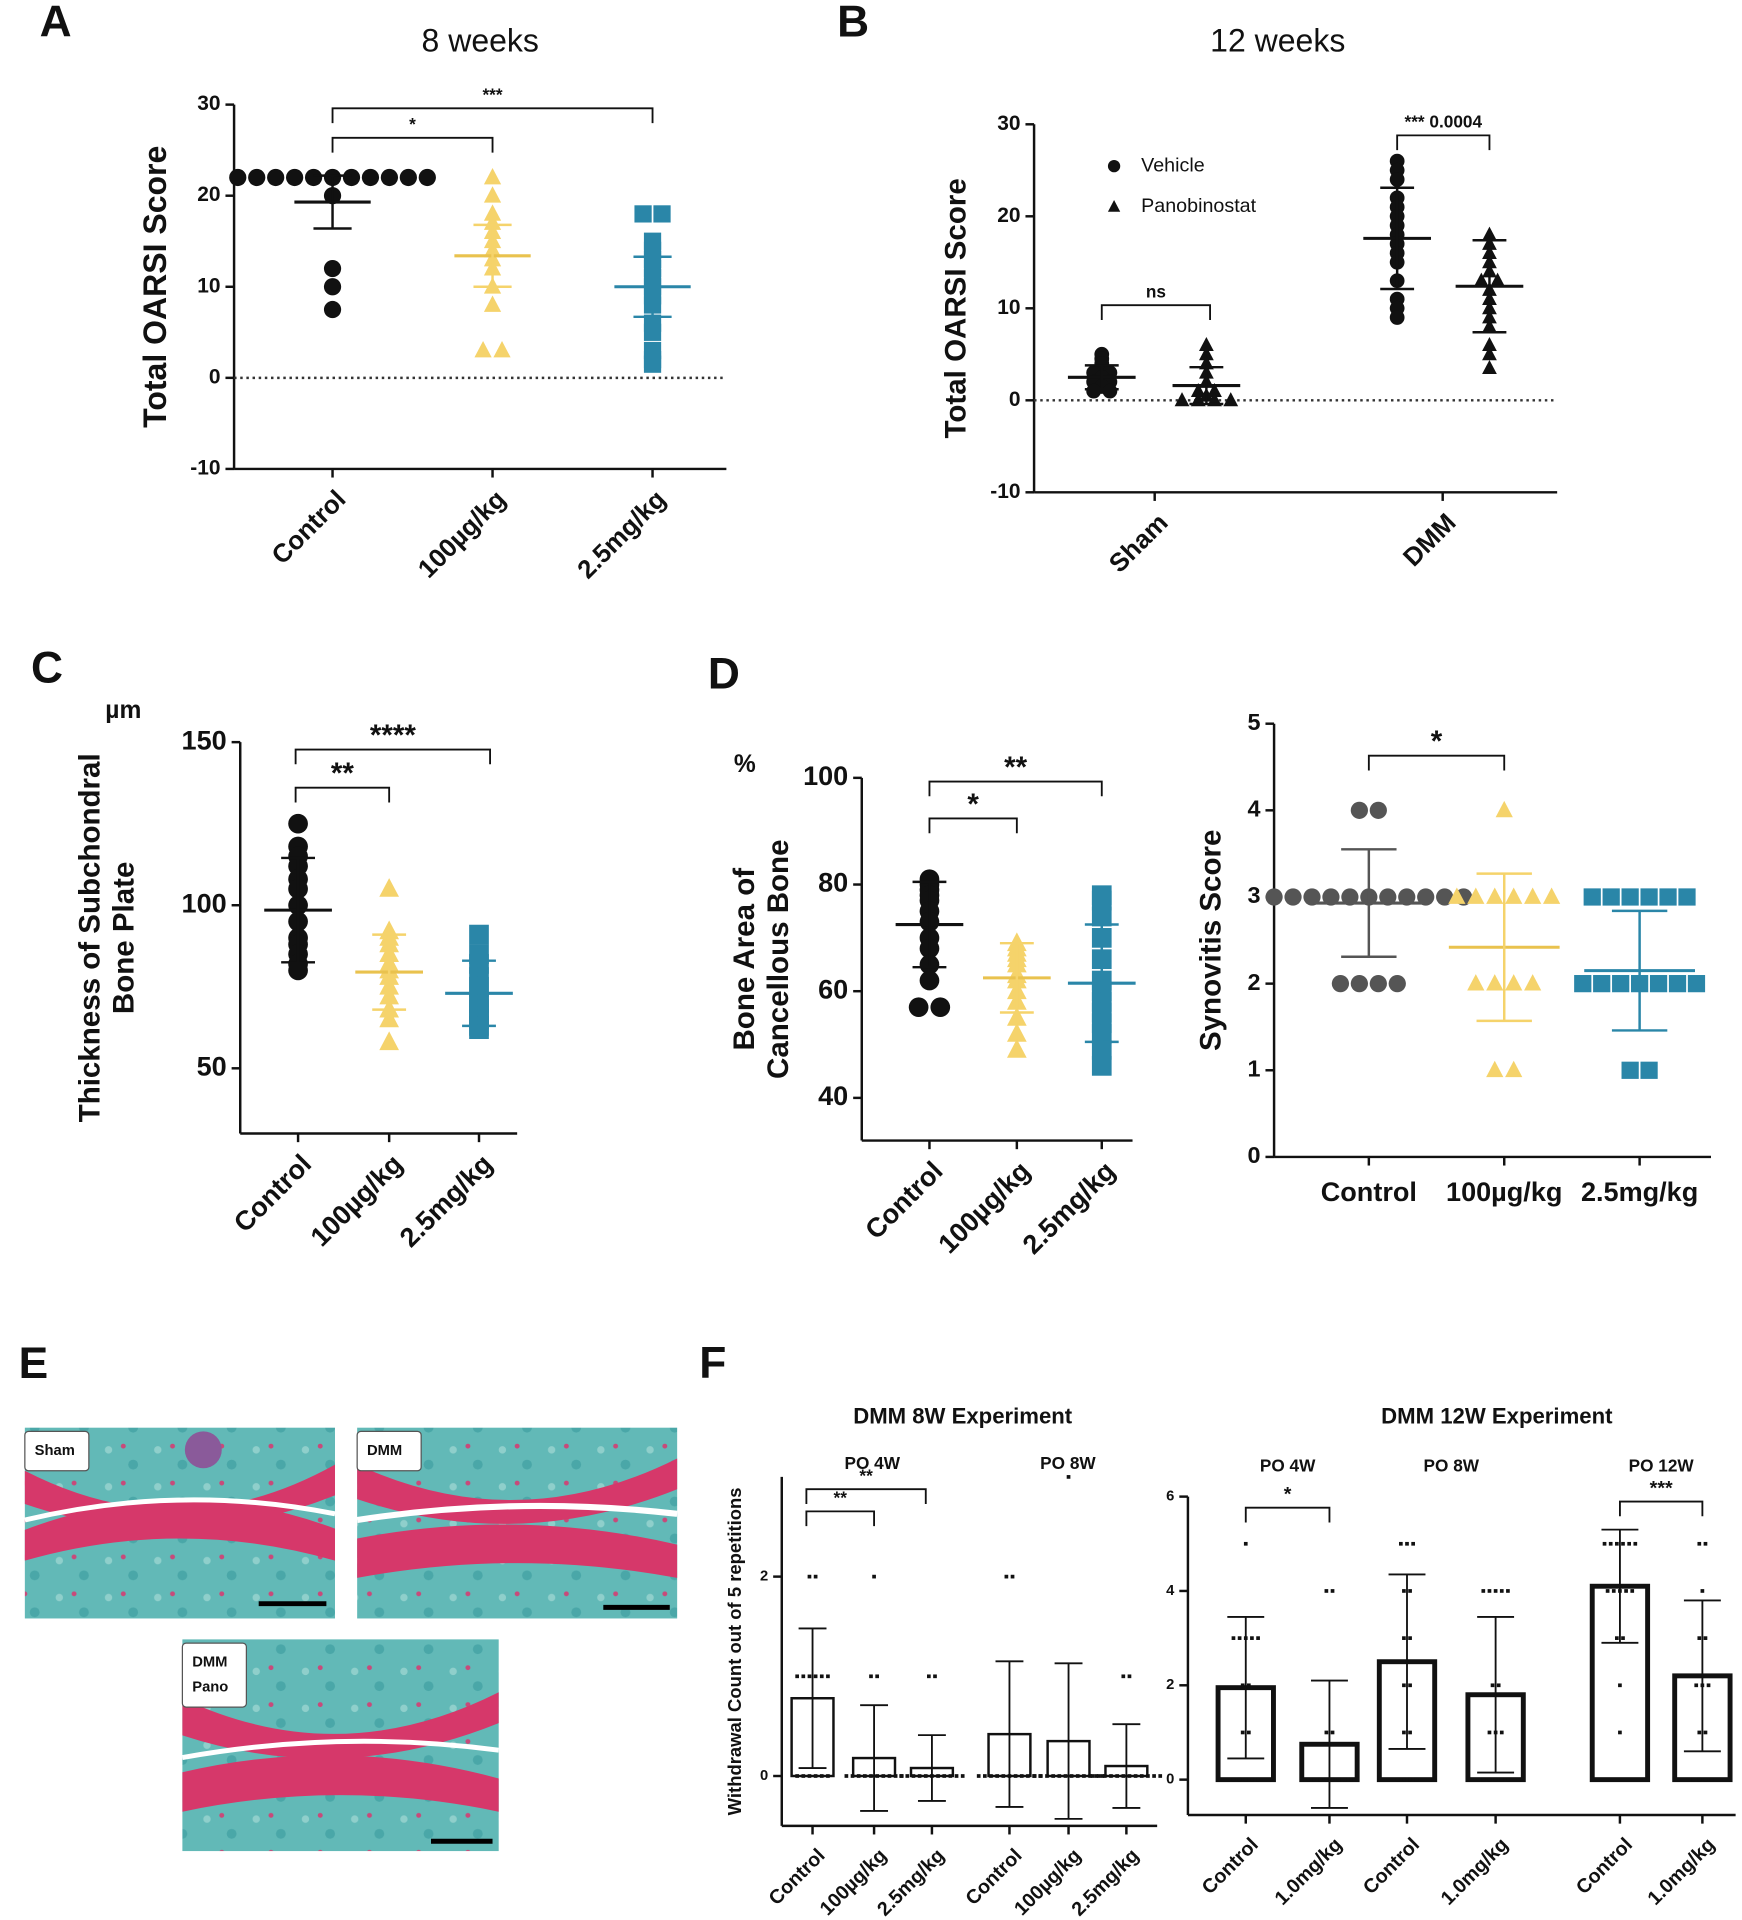 This screenshot has width=1742, height=1920. Describe the element at coordinates (1444, 122) in the screenshot. I see `significance-label: *** 0.0004` at that location.